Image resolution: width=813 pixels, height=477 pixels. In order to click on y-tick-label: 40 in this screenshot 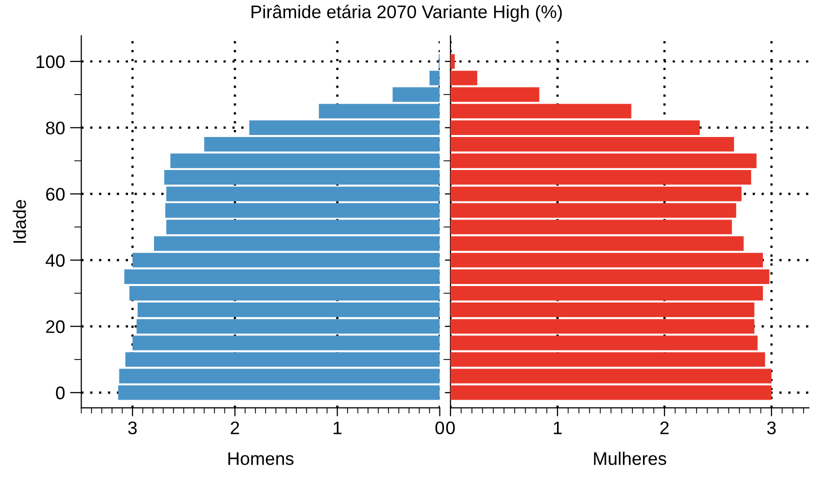, I will do `click(55, 260)`.